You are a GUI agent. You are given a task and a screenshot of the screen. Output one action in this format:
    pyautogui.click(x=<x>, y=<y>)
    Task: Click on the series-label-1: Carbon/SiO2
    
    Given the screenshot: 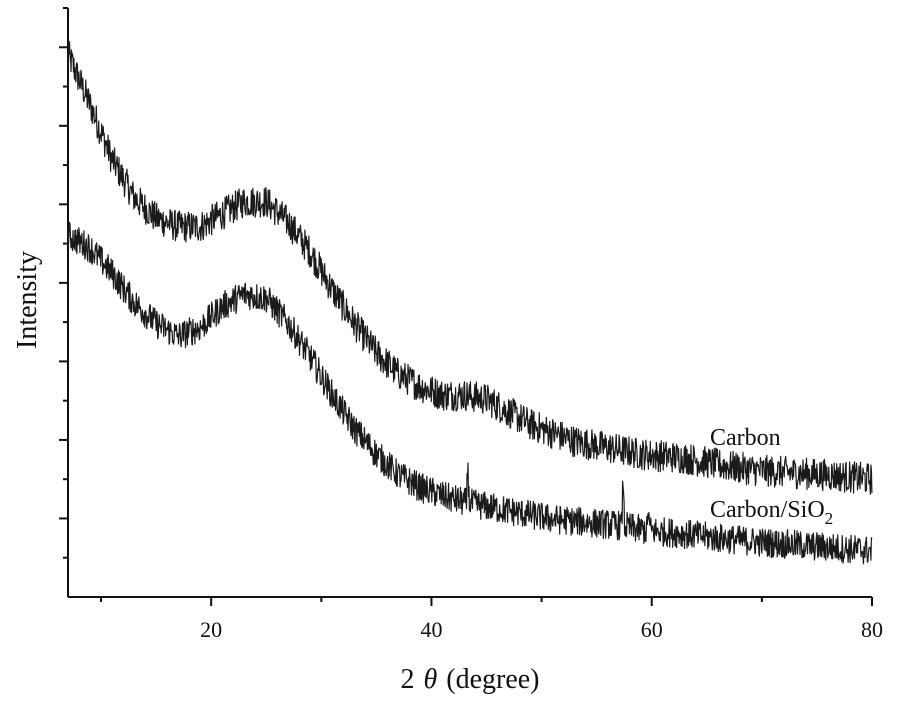 What is the action you would take?
    pyautogui.click(x=771, y=512)
    